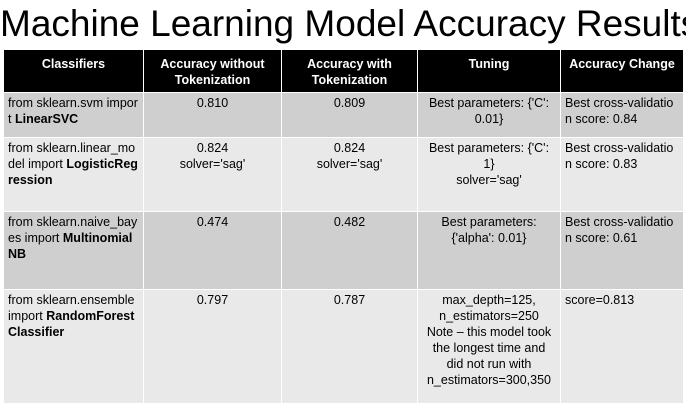 This screenshot has height=405, width=686. What do you see at coordinates (489, 71) in the screenshot?
I see `header-tuning: Tuning` at bounding box center [489, 71].